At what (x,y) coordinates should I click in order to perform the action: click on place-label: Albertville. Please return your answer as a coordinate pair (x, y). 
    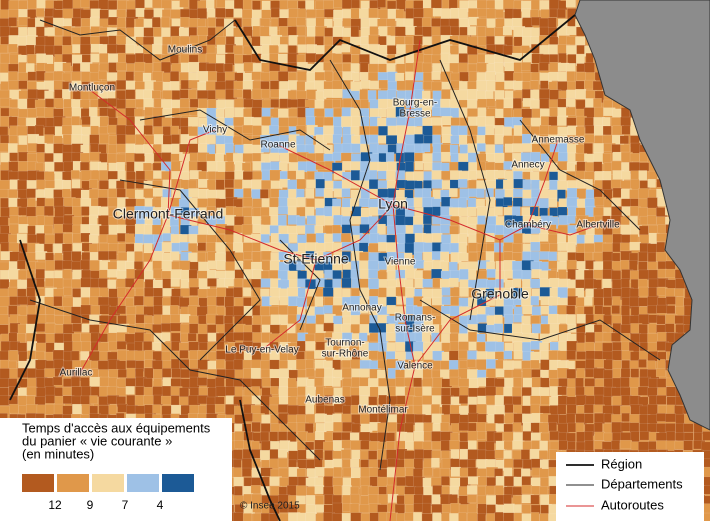
    Looking at the image, I should click on (598, 225).